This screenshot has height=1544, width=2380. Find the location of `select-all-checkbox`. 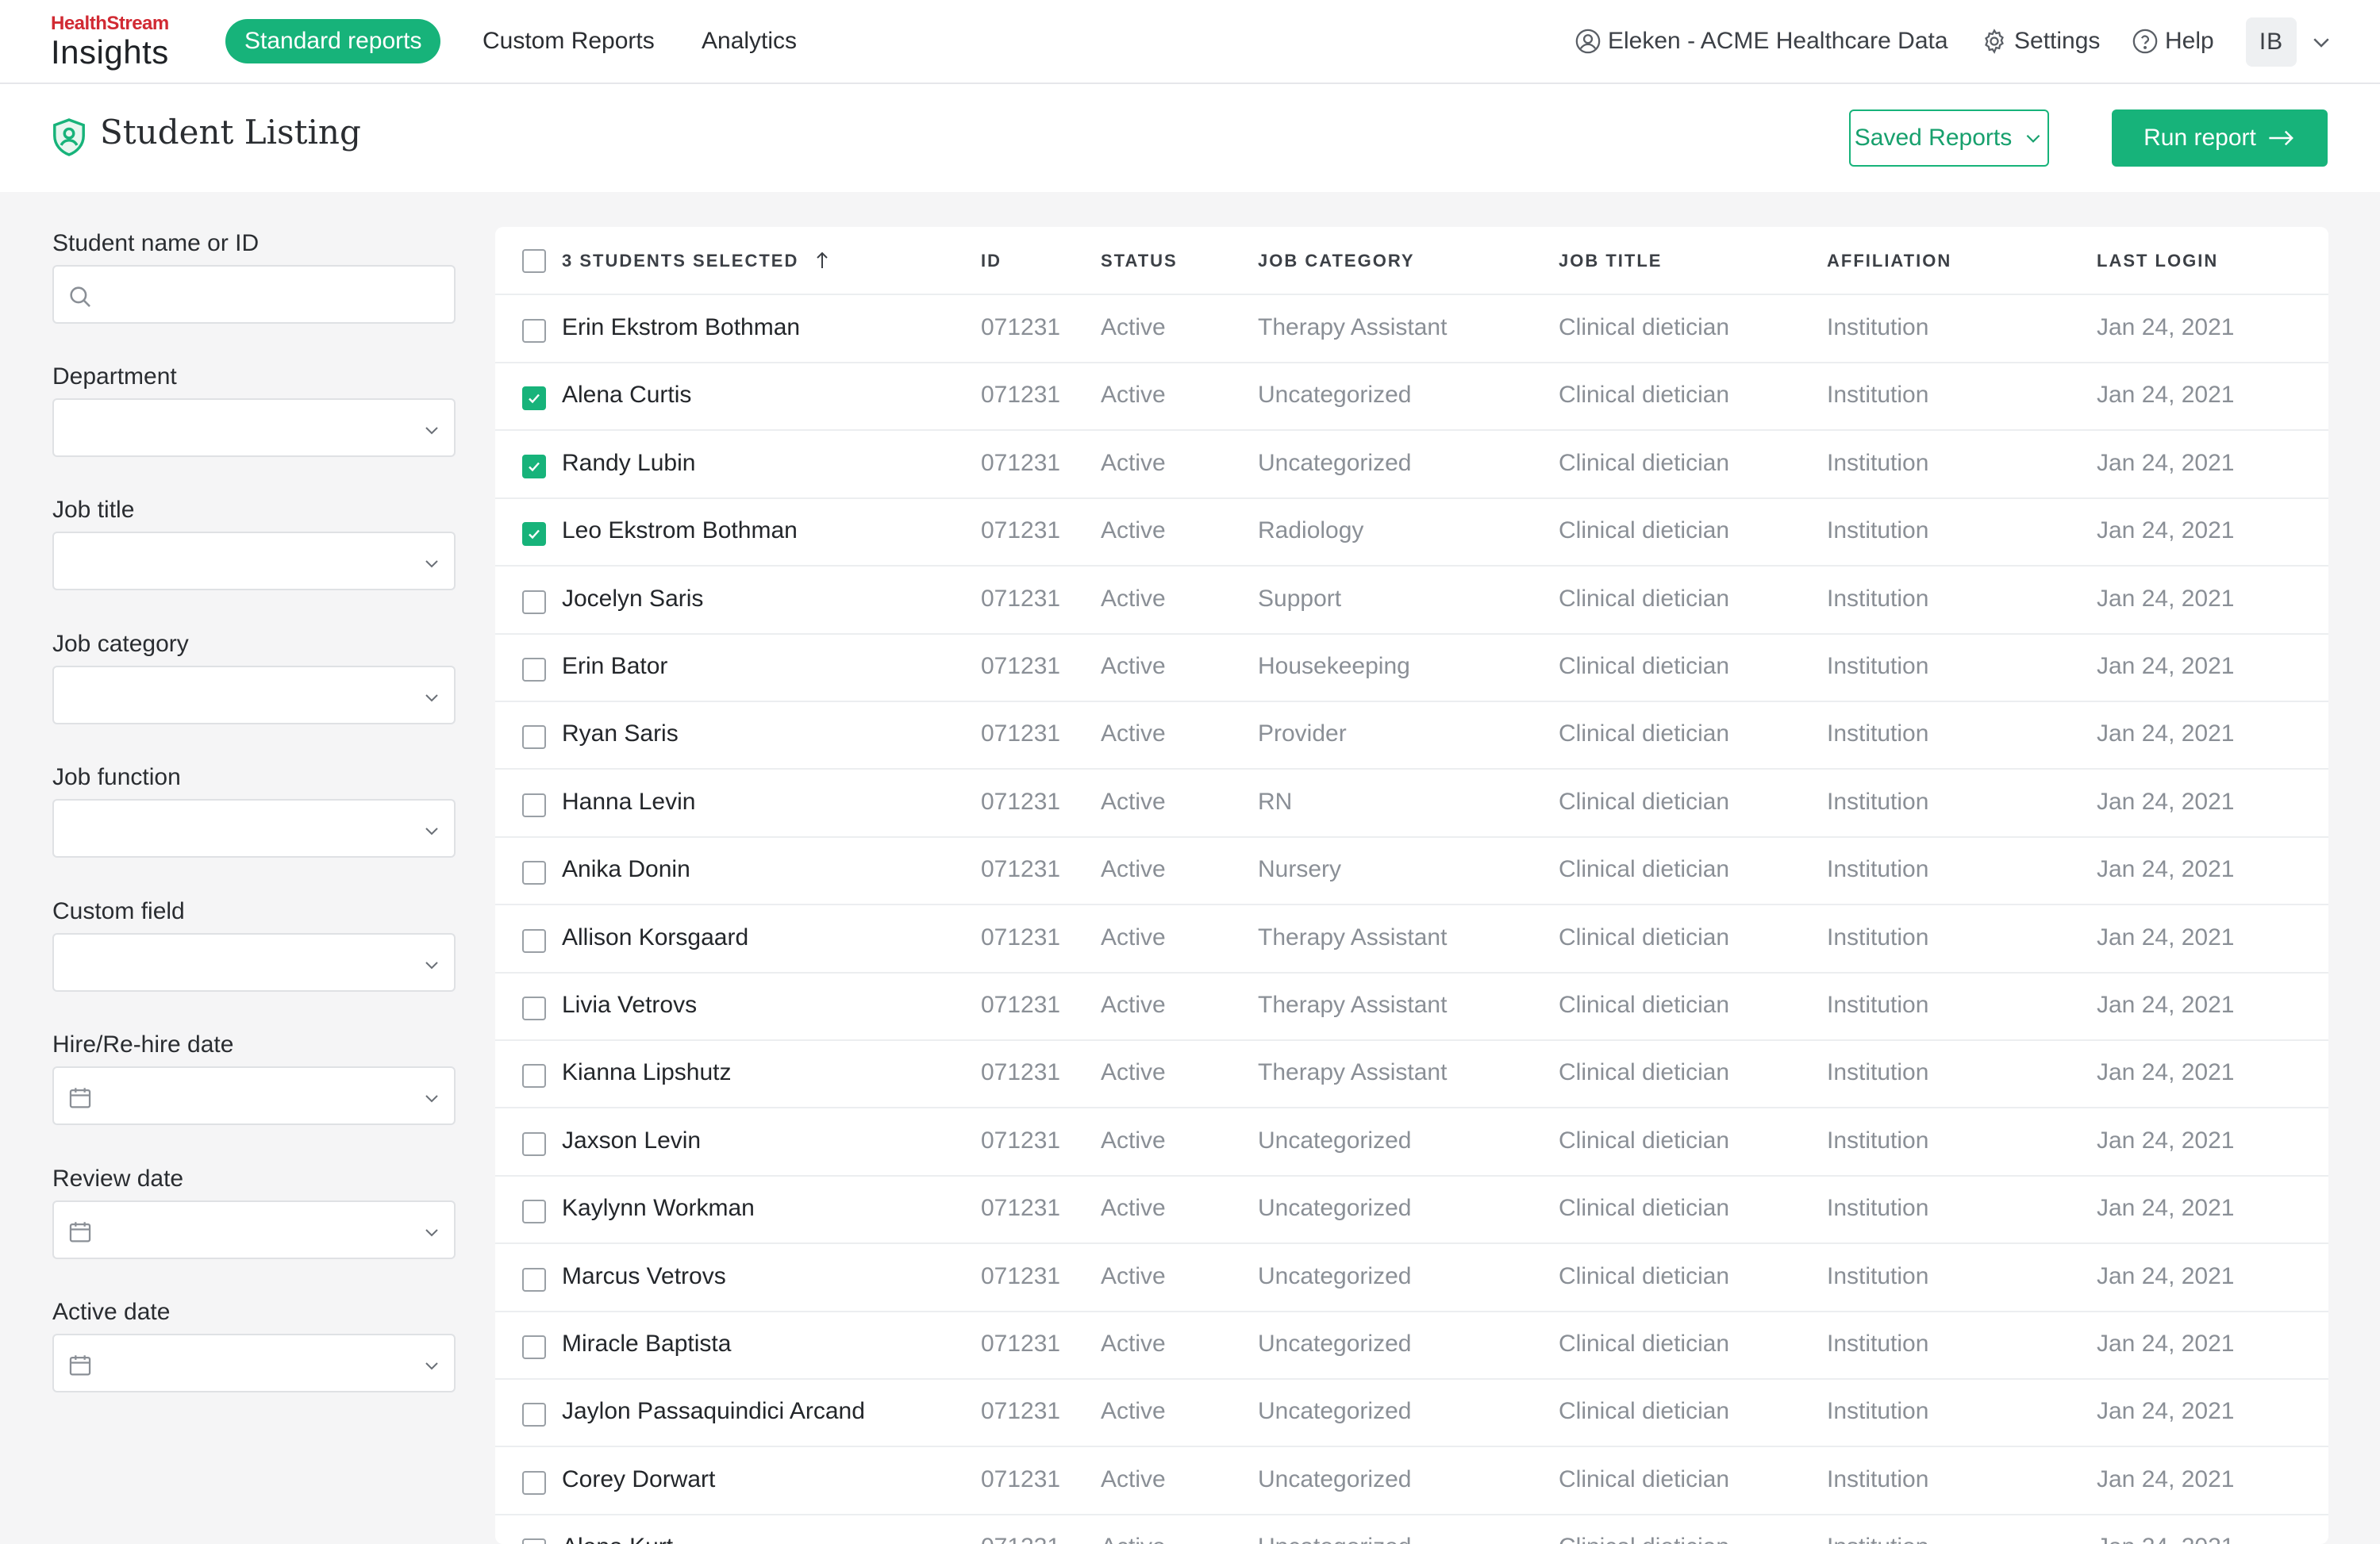

select-all-checkbox is located at coordinates (534, 261).